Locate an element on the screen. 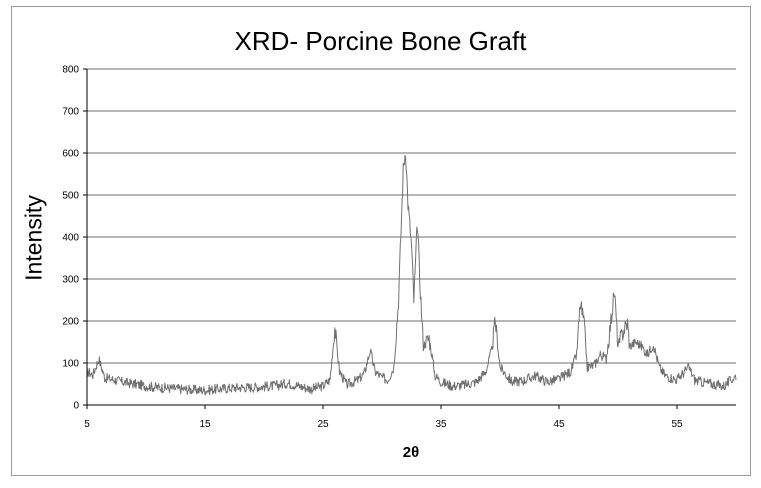 The width and height of the screenshot is (761, 488). y-tick-label: 800 is located at coordinates (70, 70).